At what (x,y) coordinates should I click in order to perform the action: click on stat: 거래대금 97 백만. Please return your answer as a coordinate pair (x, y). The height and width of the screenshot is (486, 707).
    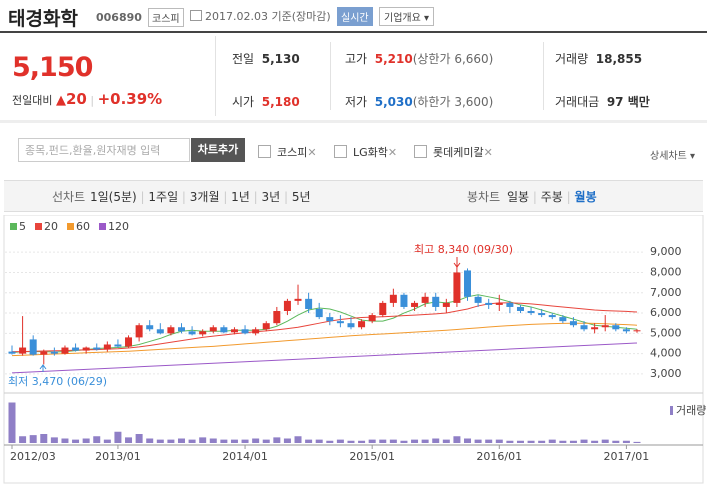
    Looking at the image, I should click on (602, 101).